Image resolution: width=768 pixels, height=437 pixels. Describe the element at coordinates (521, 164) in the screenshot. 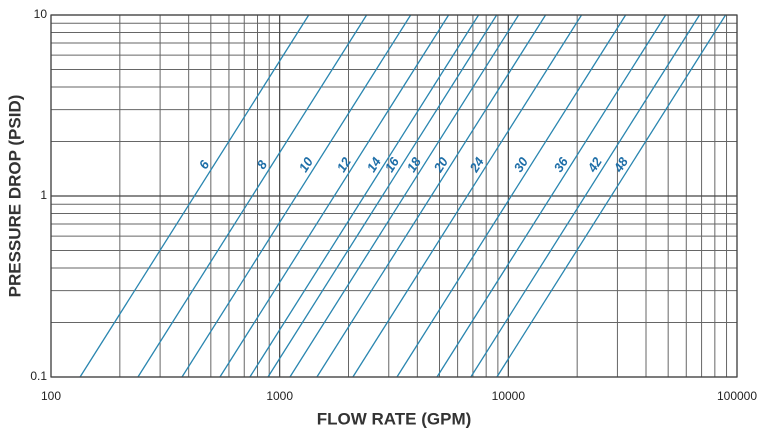

I see `series-label: 30` at that location.